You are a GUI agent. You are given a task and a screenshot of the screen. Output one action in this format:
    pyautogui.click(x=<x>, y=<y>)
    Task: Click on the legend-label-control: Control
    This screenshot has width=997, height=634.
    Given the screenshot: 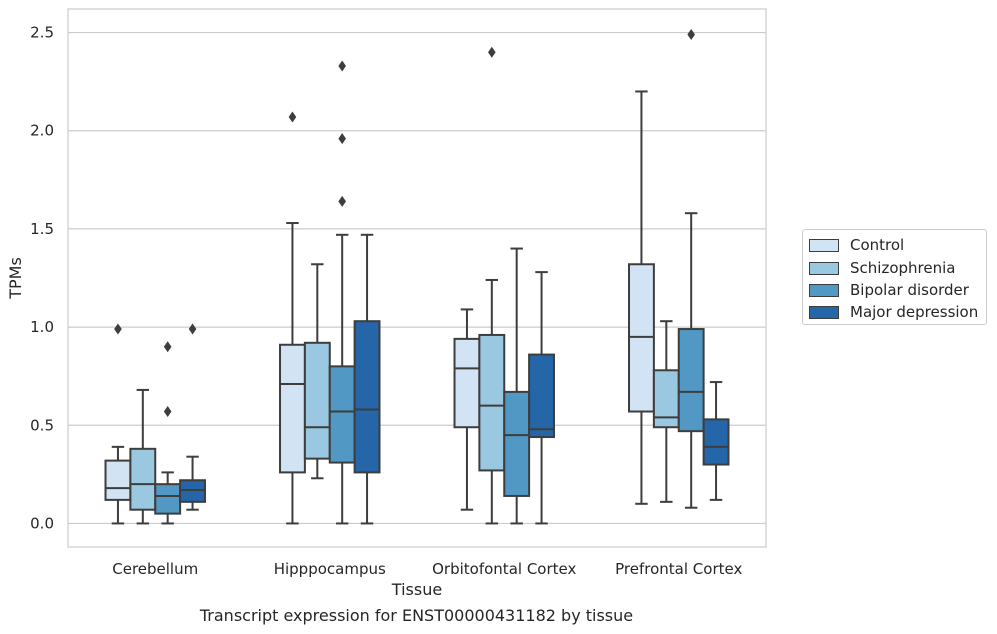 What is the action you would take?
    pyautogui.click(x=877, y=245)
    